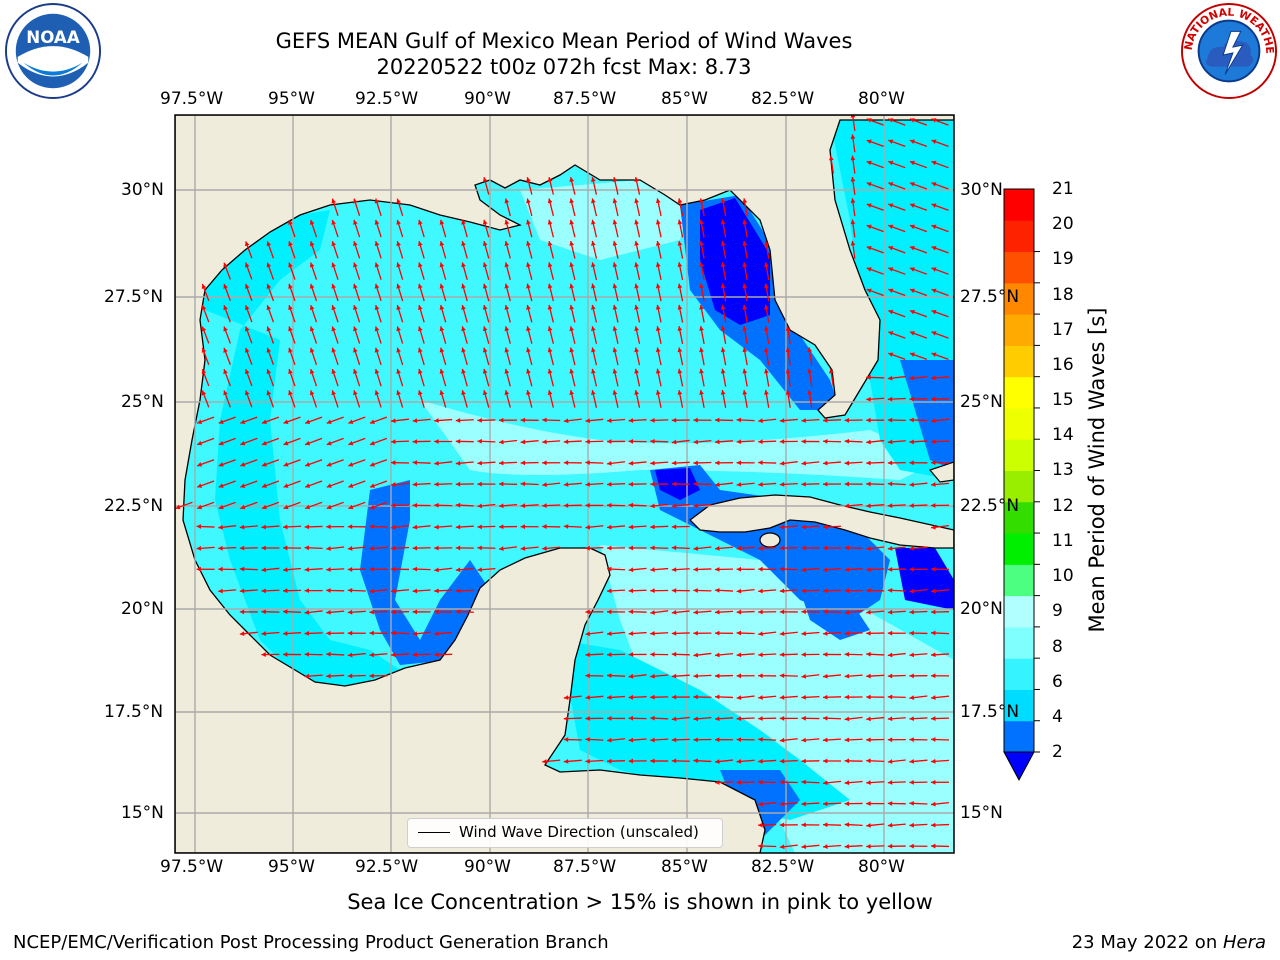 This screenshot has width=1280, height=960. I want to click on lat-label-left: 17.5°N, so click(134, 712).